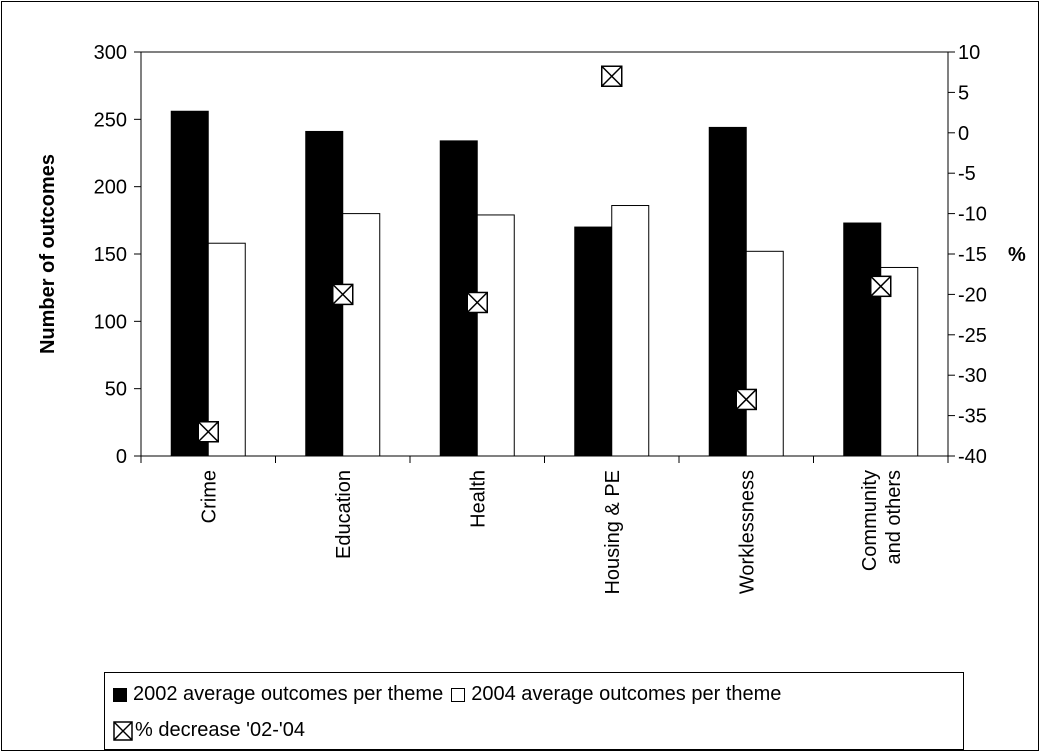 The height and width of the screenshot is (754, 1042). I want to click on y2-axis-title: %, so click(1017, 255).